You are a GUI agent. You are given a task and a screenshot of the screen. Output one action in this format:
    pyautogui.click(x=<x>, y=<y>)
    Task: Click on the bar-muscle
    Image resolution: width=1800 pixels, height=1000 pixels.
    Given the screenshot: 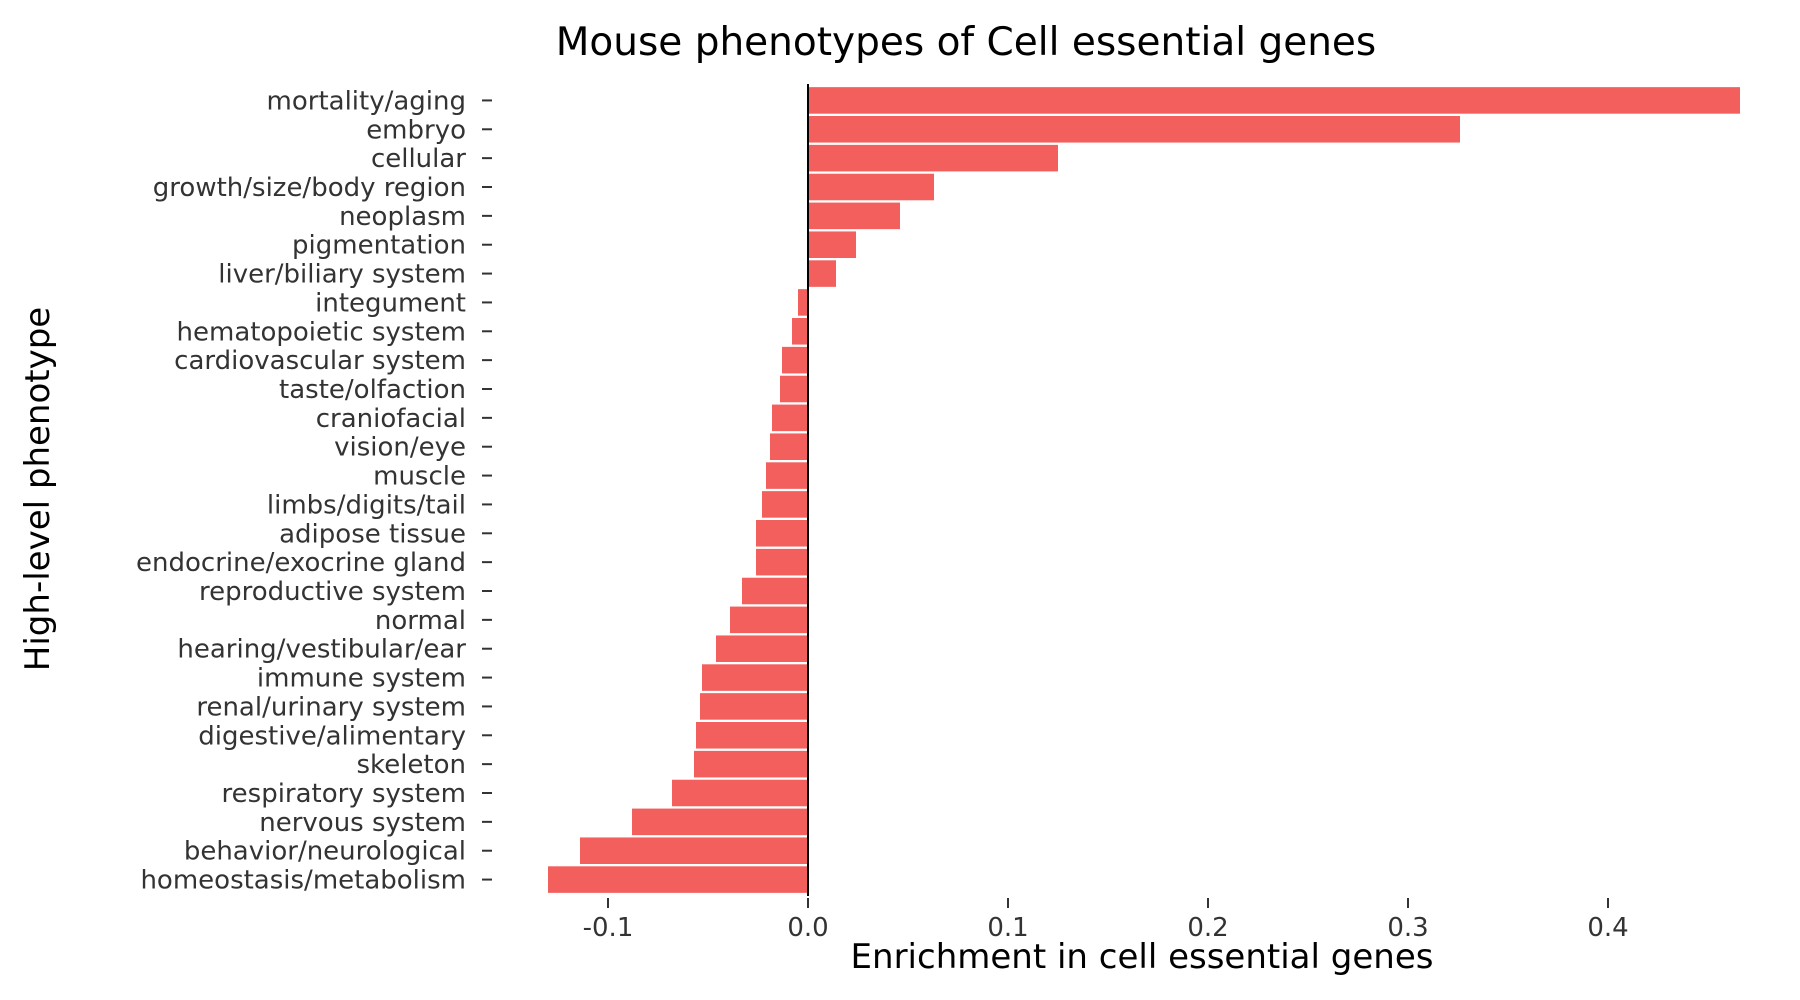 What is the action you would take?
    pyautogui.click(x=787, y=475)
    